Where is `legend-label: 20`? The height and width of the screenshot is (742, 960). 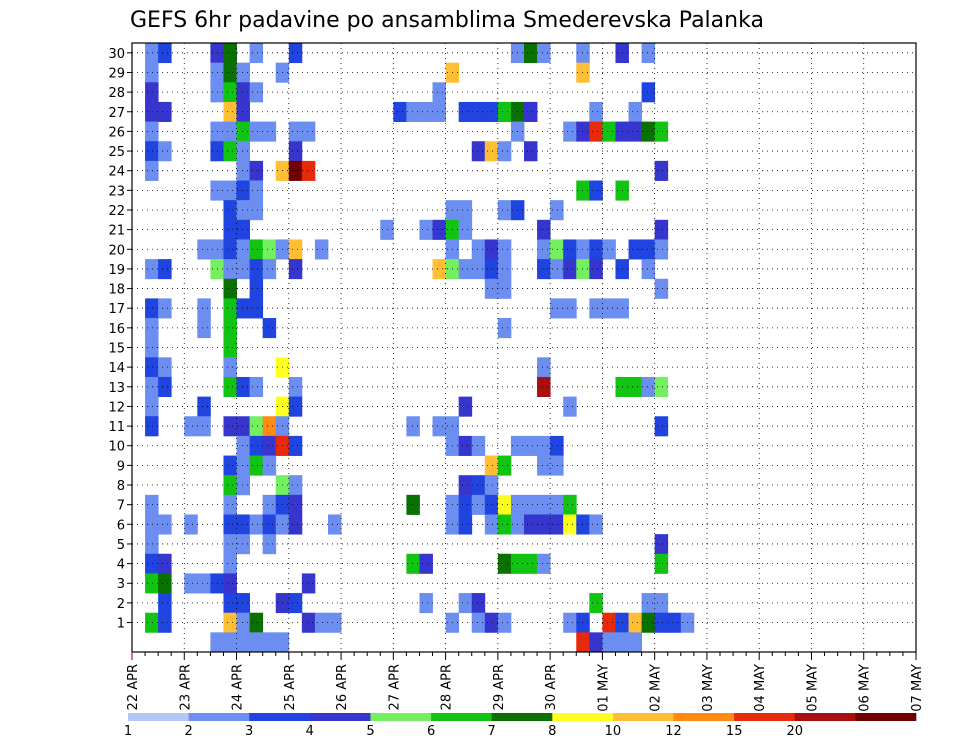
legend-label: 20 is located at coordinates (795, 731).